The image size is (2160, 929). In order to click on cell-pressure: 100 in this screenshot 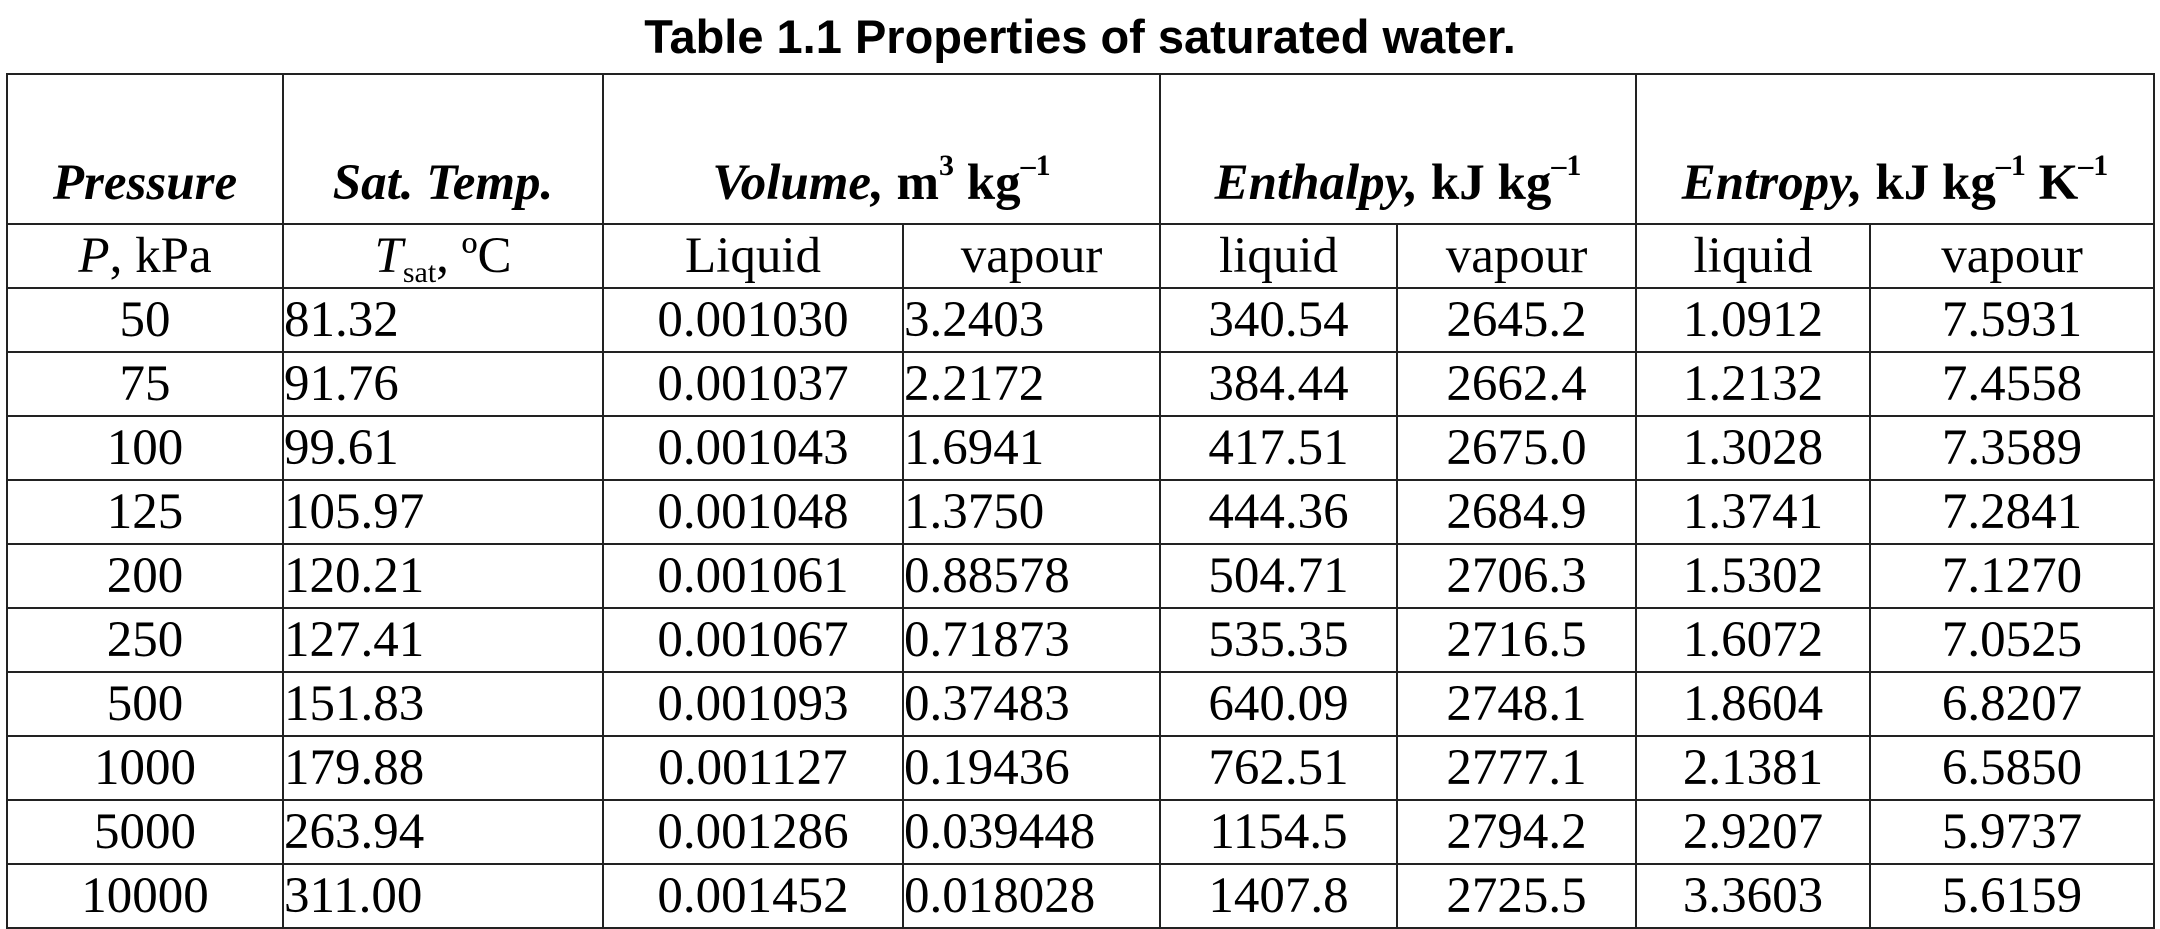, I will do `click(145, 448)`.